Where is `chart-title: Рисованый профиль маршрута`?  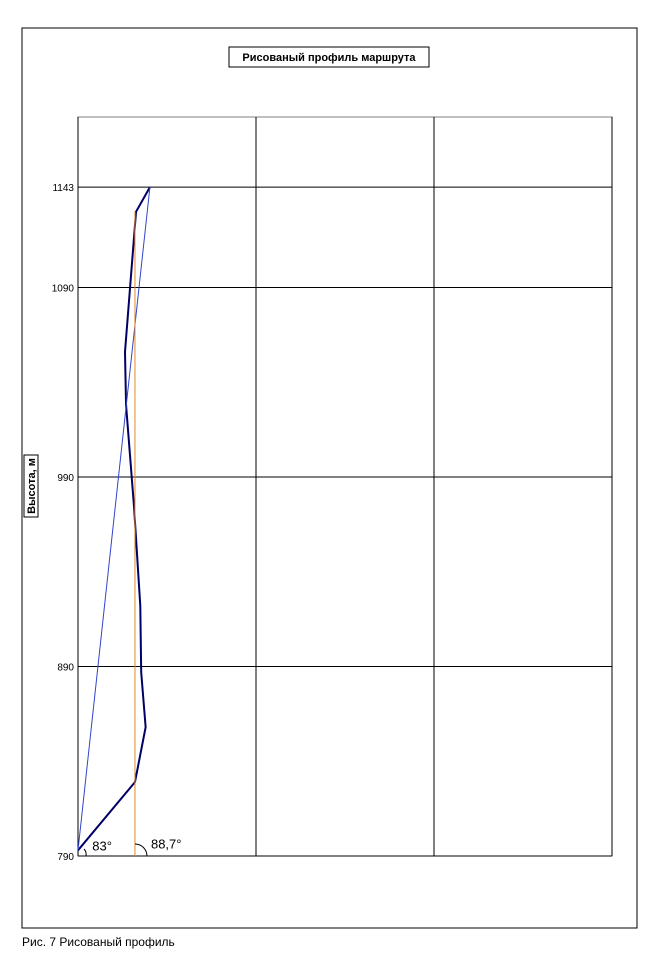 chart-title: Рисованый профиль маршрута is located at coordinates (329, 58).